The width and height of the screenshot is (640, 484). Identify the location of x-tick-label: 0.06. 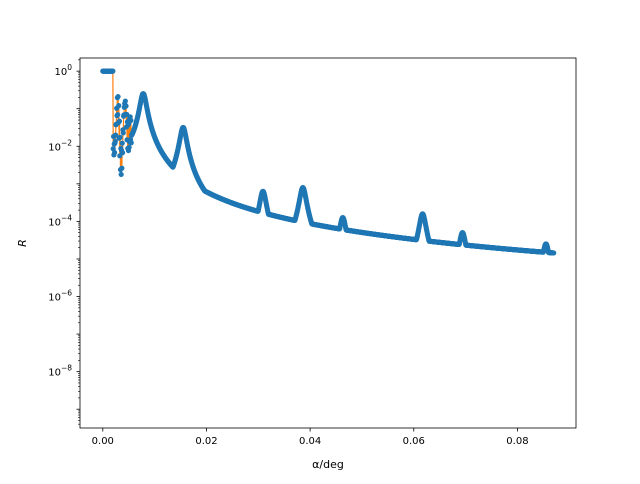
(414, 441).